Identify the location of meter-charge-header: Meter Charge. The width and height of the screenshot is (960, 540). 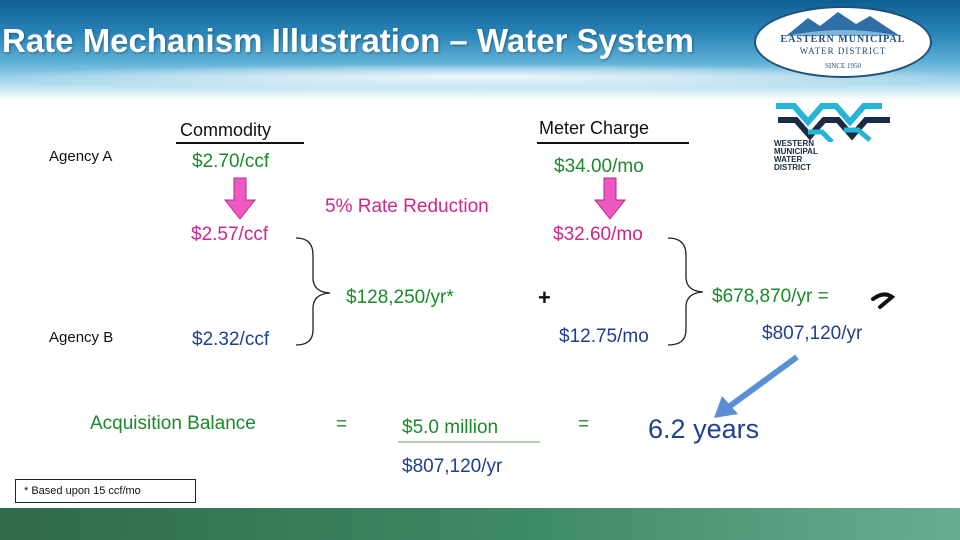
(594, 128).